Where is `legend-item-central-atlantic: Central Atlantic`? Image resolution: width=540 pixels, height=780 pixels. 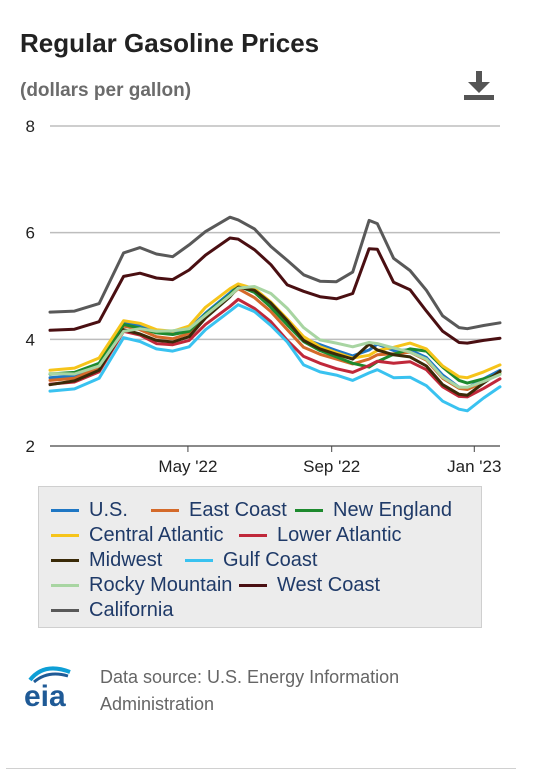
legend-item-central-atlantic: Central Atlantic is located at coordinates (137, 535).